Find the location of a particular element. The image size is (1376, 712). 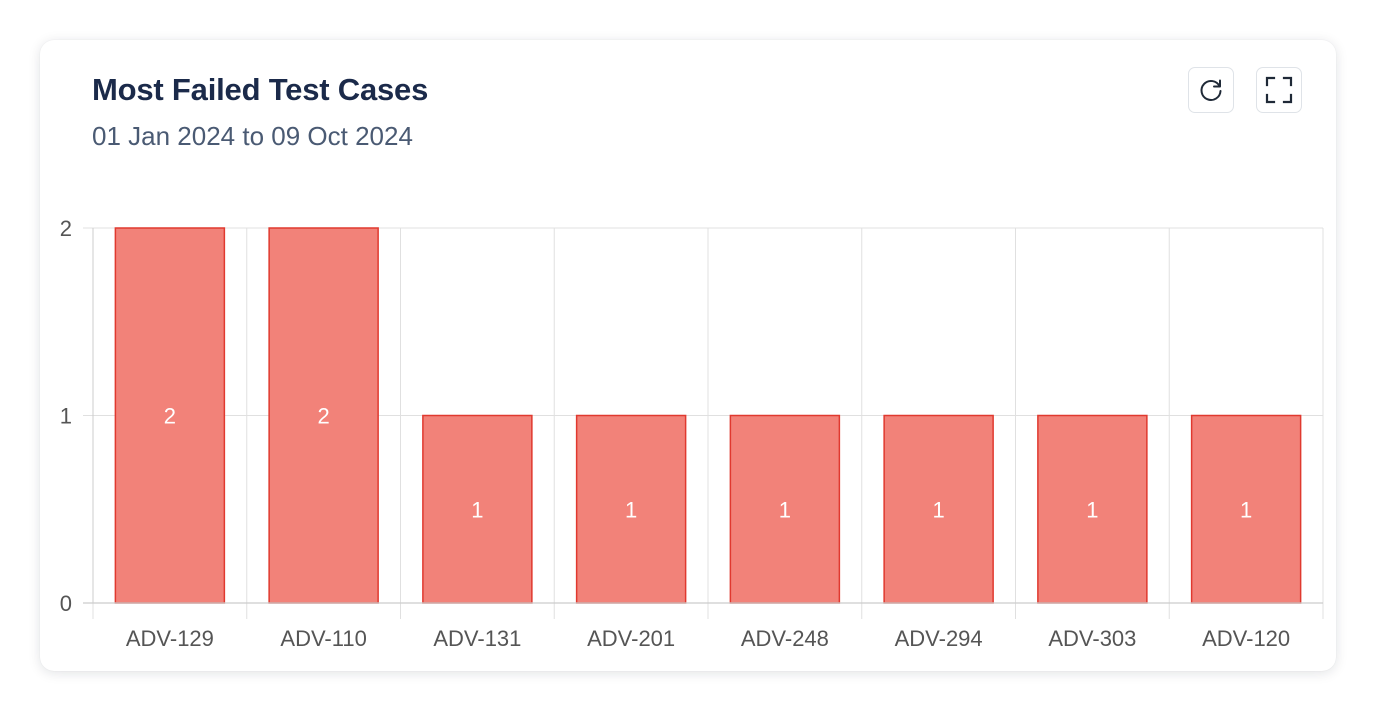

y-tick-label: 1 is located at coordinates (66, 416).